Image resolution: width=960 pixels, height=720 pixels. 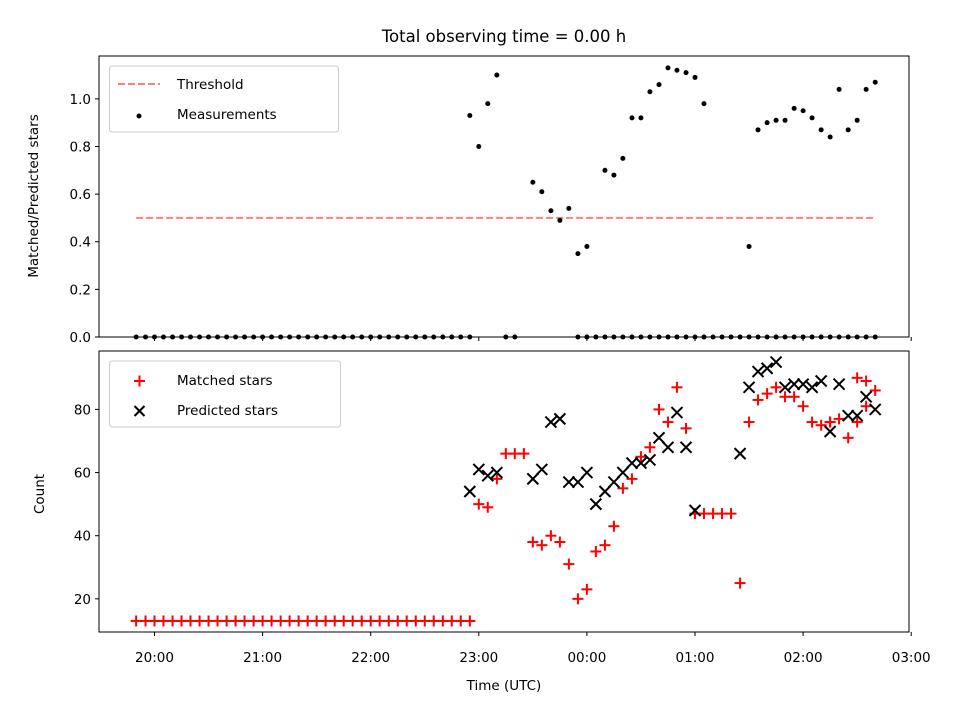 I want to click on bottom-y-tick-label: 80, so click(x=82, y=410).